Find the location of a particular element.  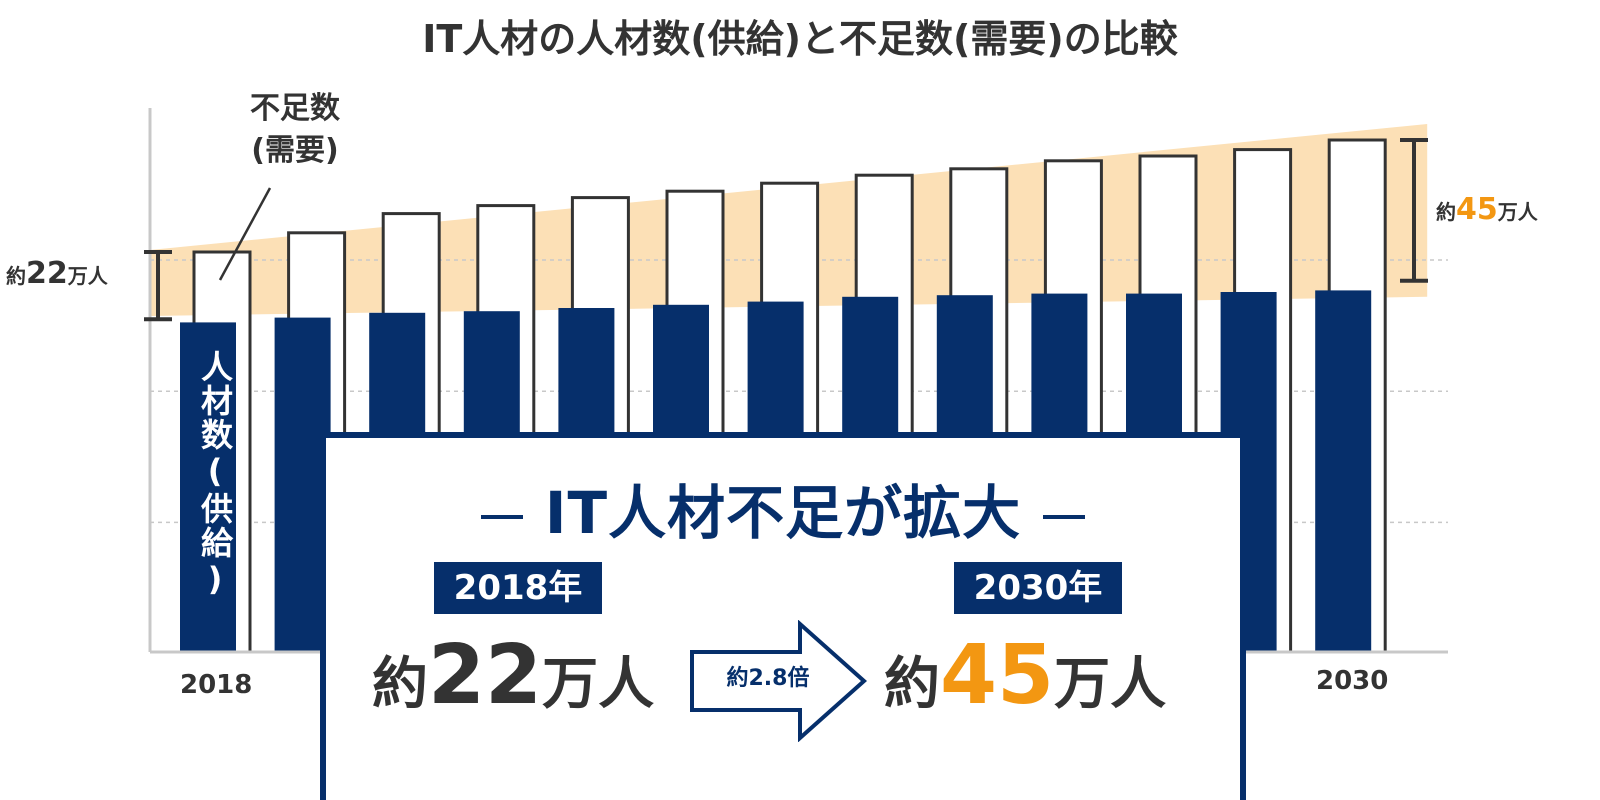

amount-to-prefix: 約 is located at coordinates (912, 684).